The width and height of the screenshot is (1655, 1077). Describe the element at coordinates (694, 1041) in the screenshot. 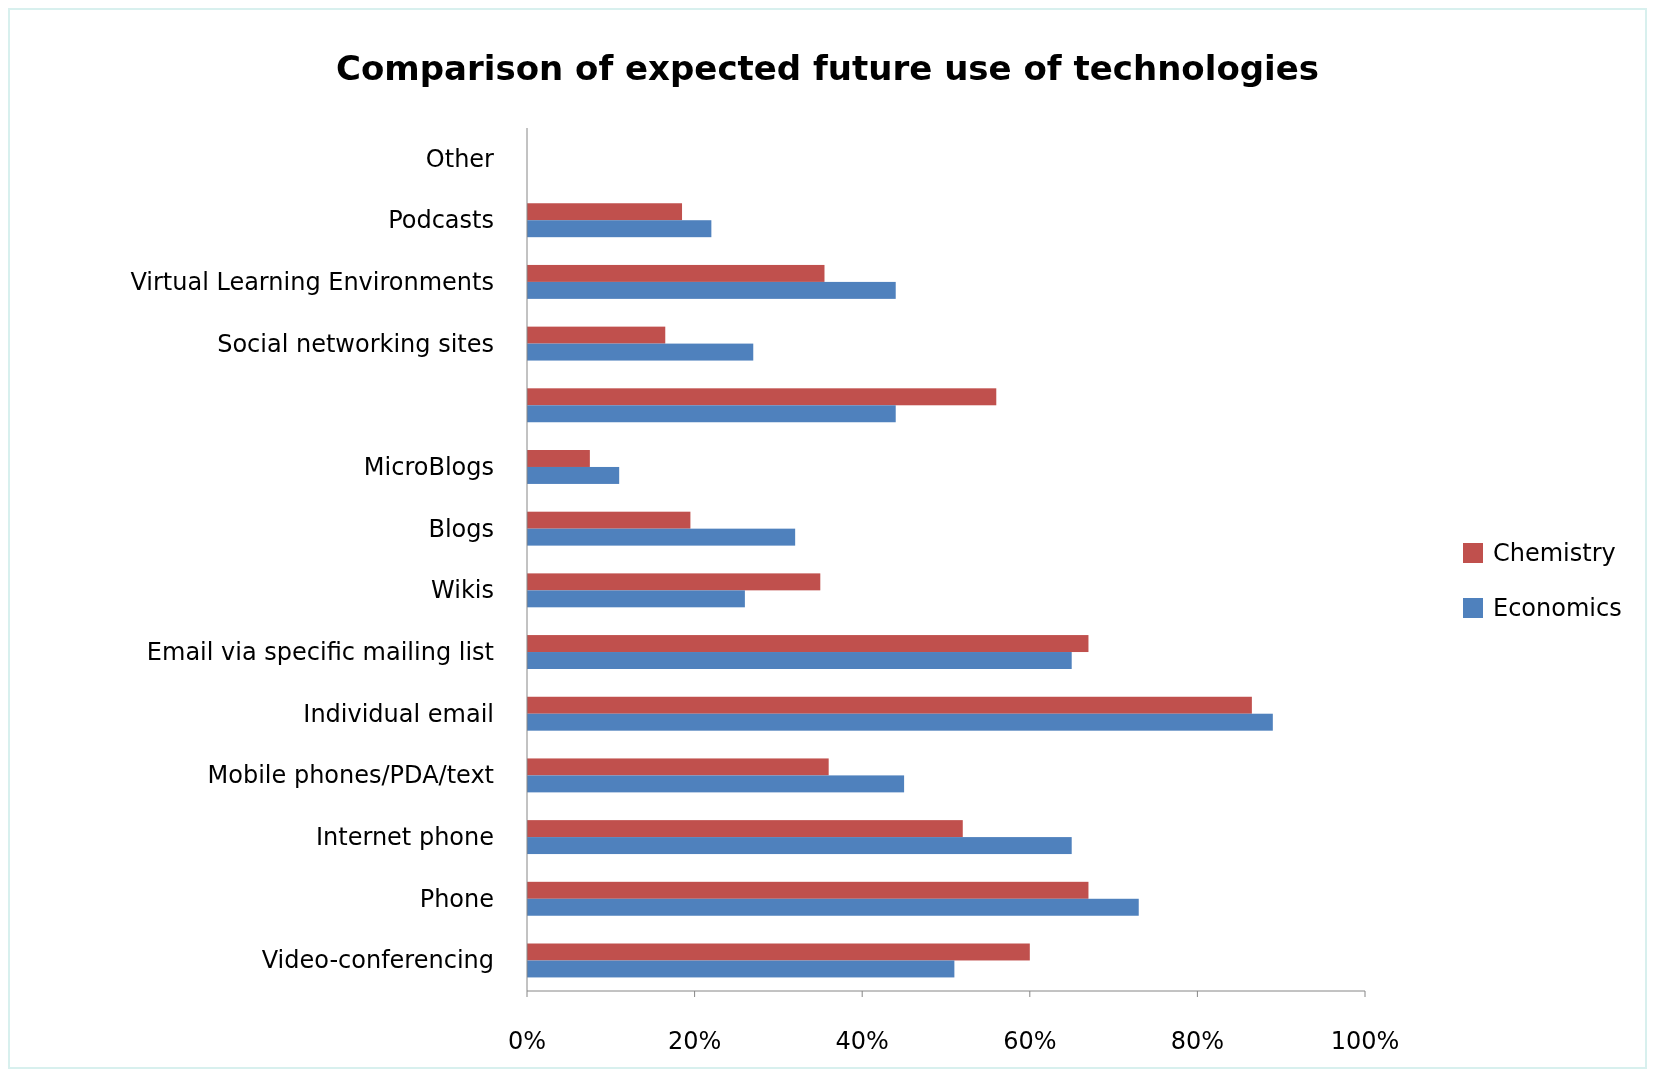

I see `x-tick-label: 20%` at that location.